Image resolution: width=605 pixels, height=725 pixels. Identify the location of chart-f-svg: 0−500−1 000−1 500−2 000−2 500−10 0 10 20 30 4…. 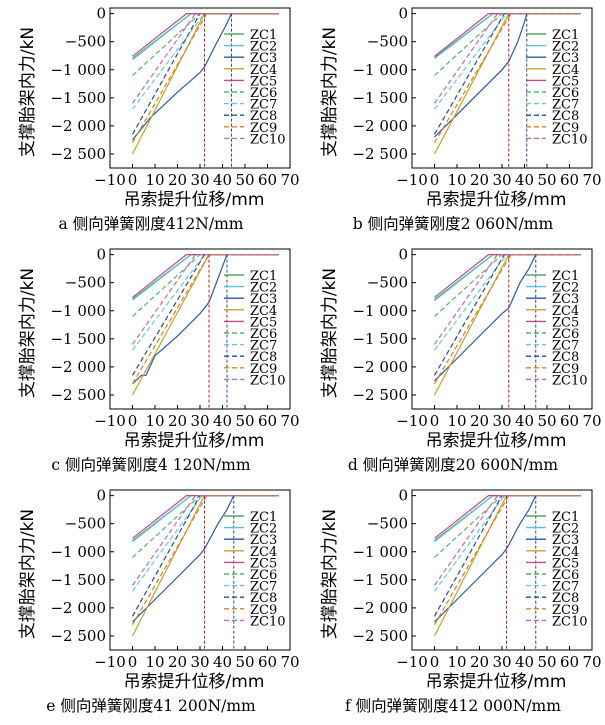
(461, 589).